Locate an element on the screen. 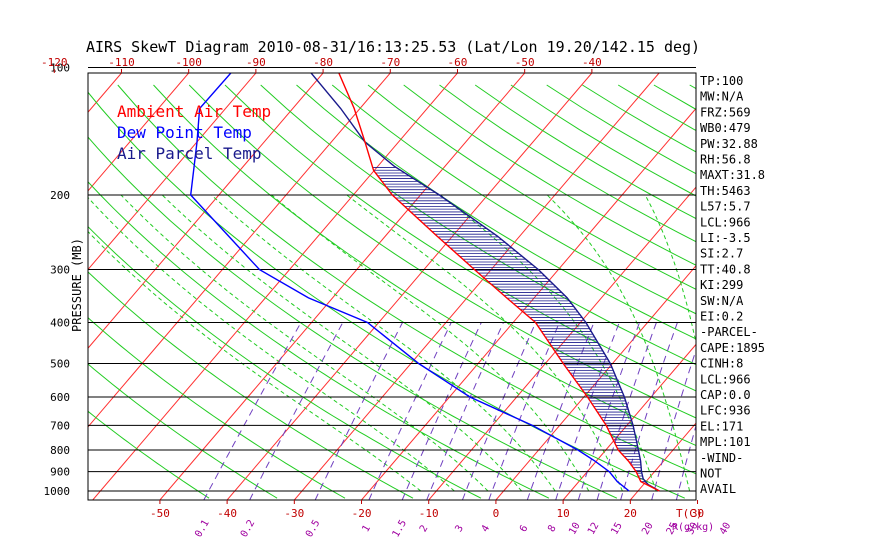  legend-item: Air Parcel Temp is located at coordinates (189, 153).